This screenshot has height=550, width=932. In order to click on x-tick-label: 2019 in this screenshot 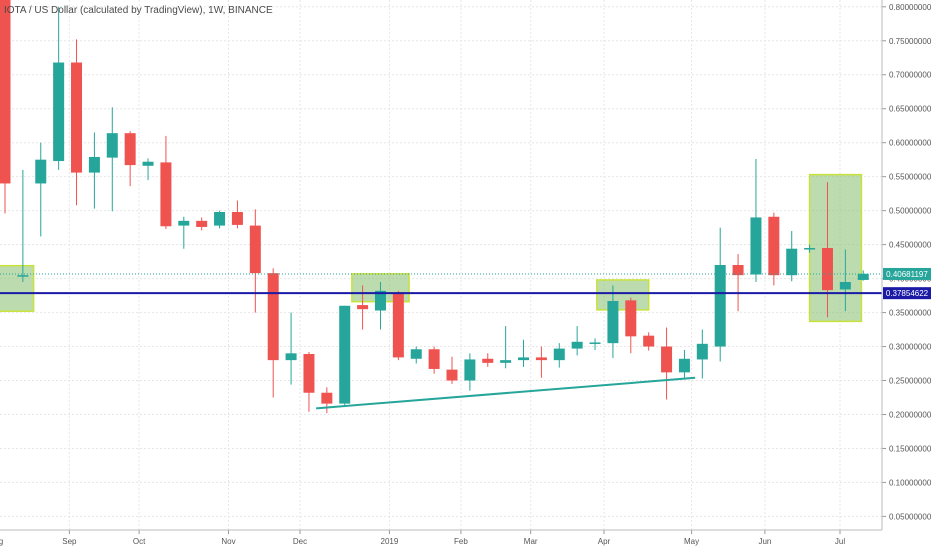, I will do `click(390, 541)`.